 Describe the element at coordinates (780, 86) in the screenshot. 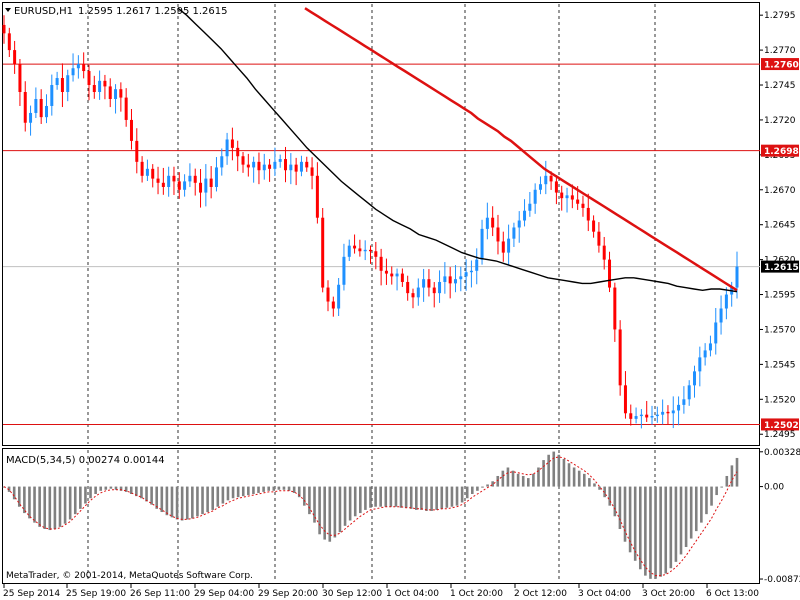

I see `price-tick-label: 1.2745` at that location.